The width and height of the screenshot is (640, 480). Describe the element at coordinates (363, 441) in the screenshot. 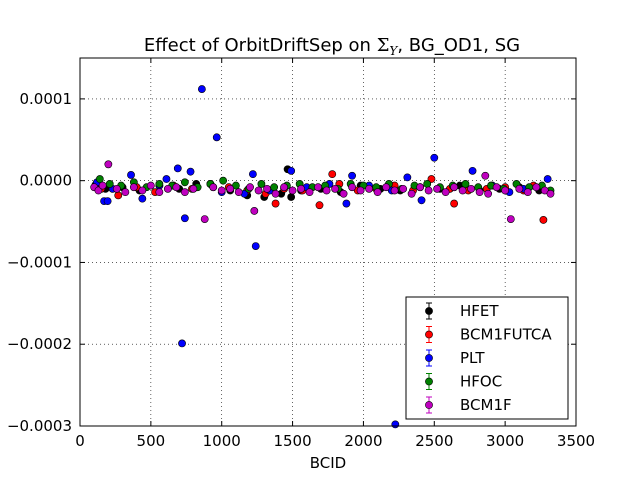

I see `x-tick-label: 2000` at that location.